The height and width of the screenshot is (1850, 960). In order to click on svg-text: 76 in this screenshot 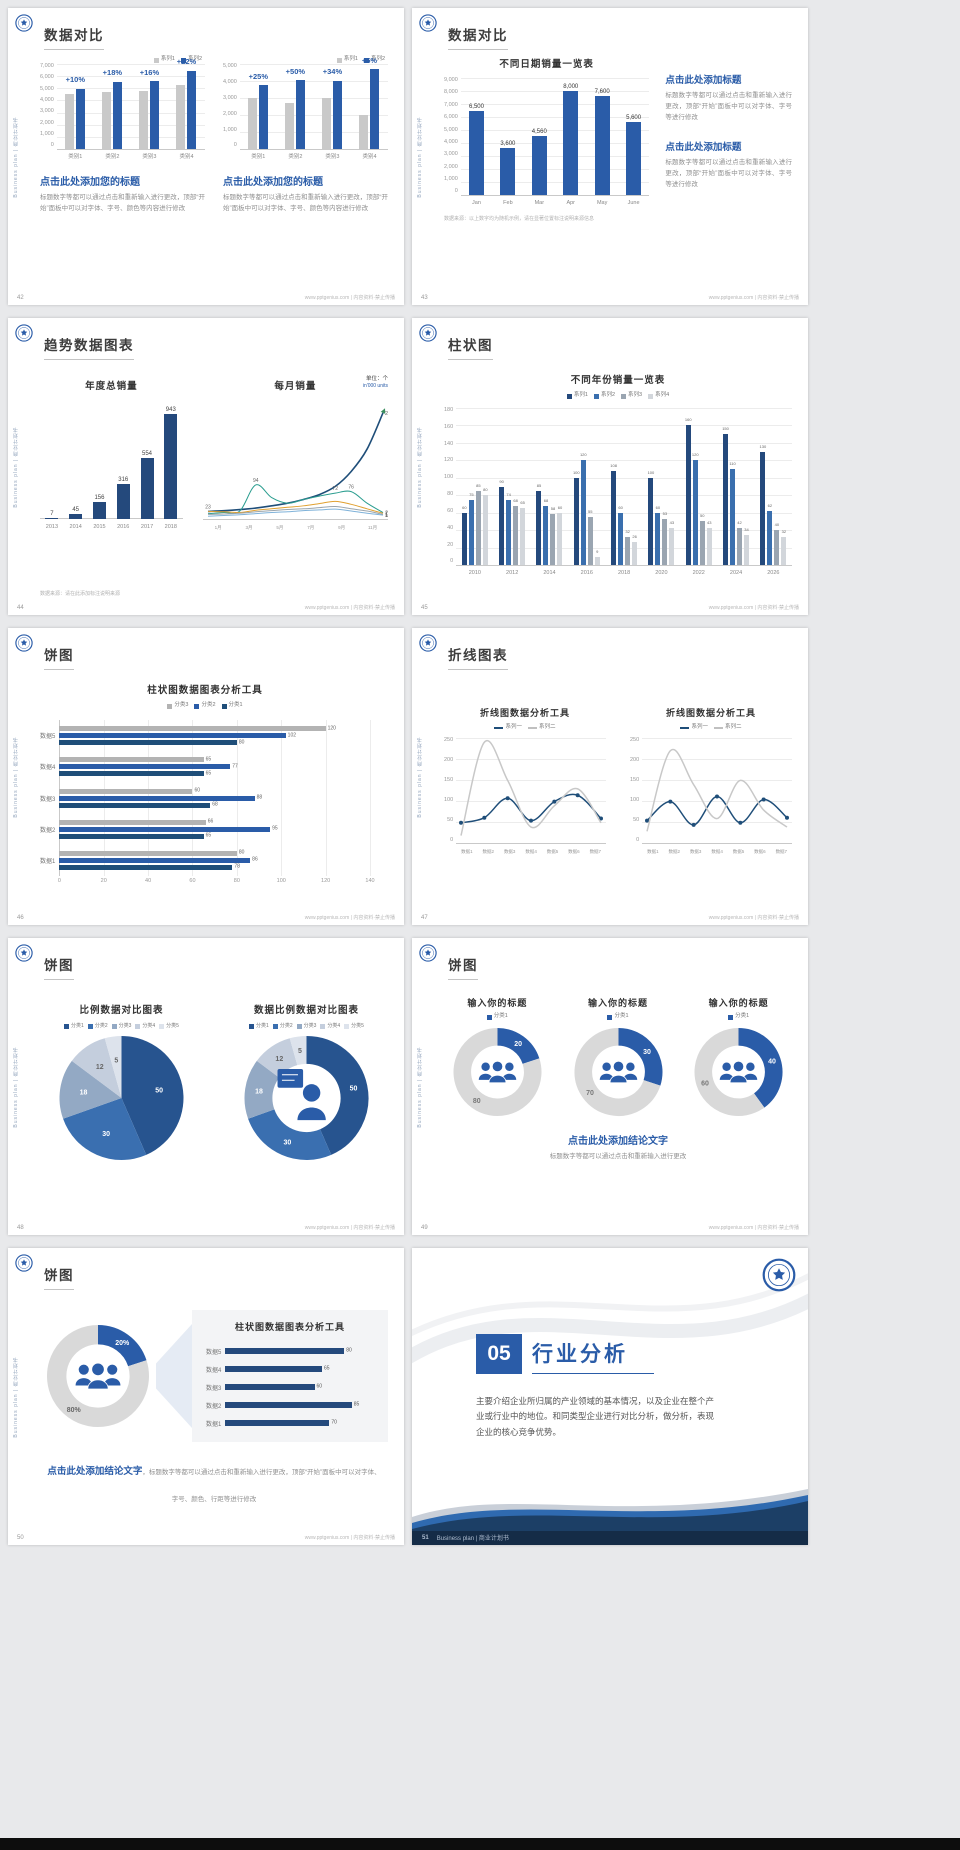, I will do `click(351, 488)`.